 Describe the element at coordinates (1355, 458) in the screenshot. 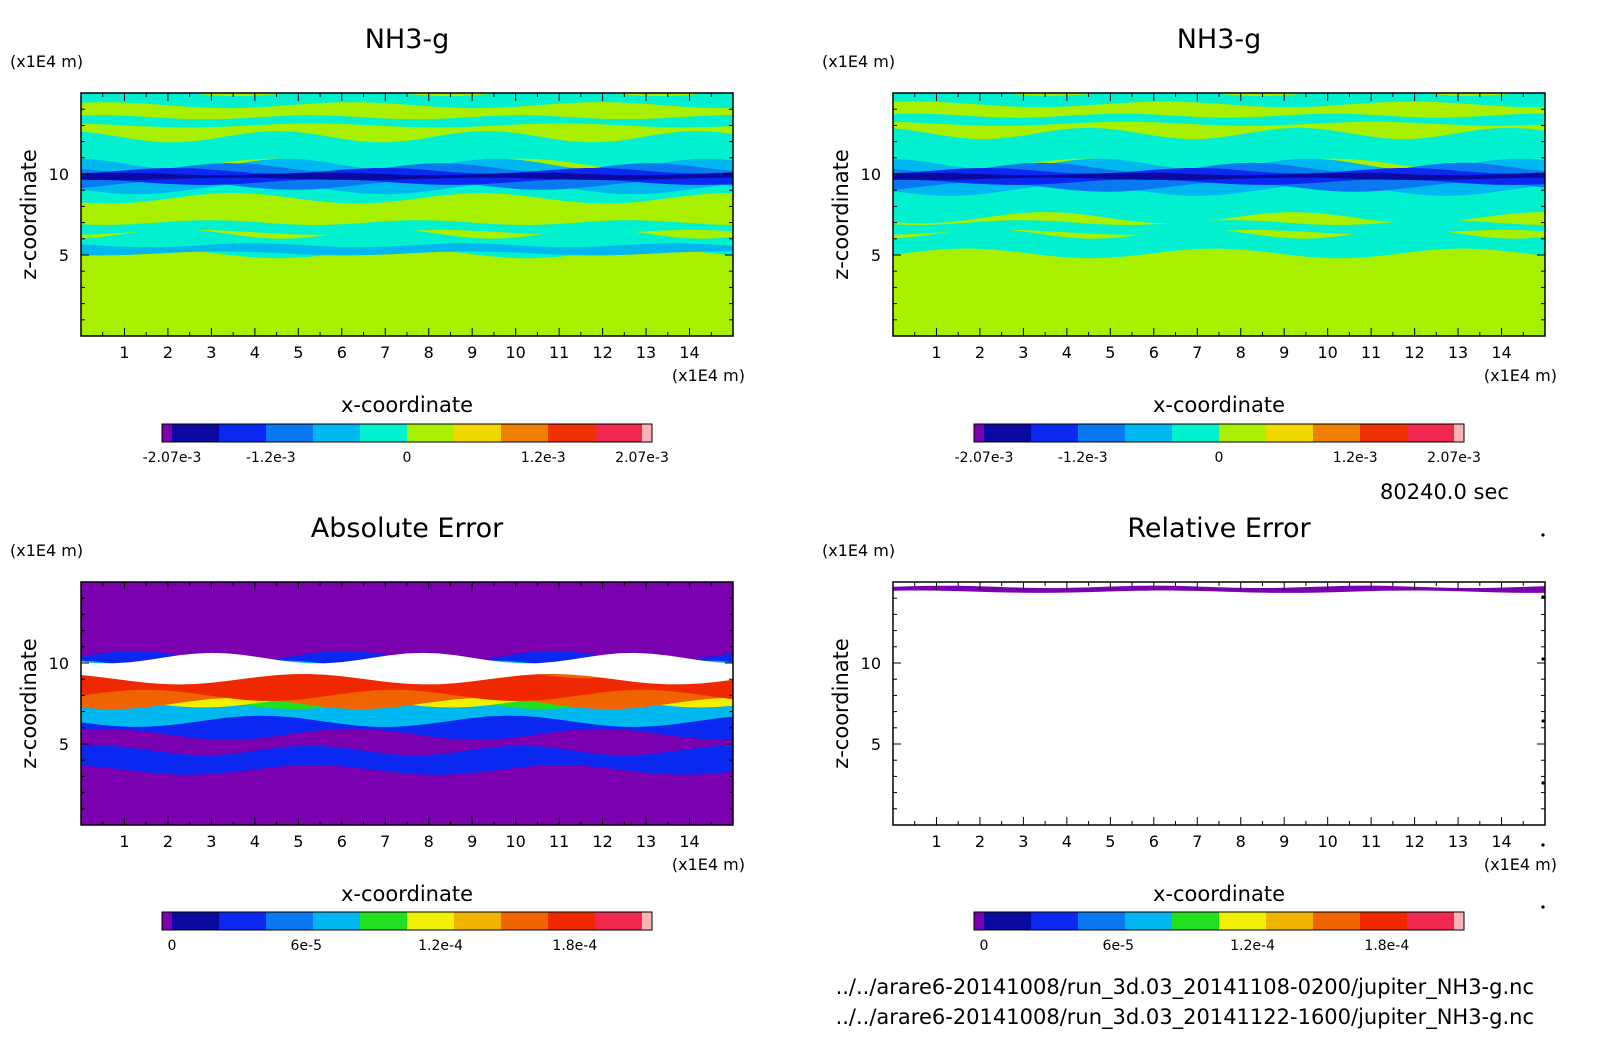

I see `colorbar-tick-label: 1.2e-3` at that location.